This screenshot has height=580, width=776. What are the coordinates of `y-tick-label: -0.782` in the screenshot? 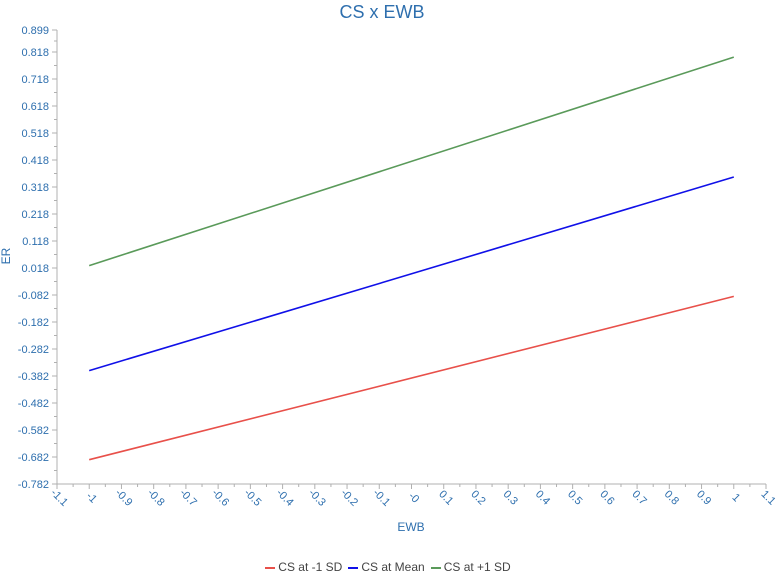 It's located at (33, 485).